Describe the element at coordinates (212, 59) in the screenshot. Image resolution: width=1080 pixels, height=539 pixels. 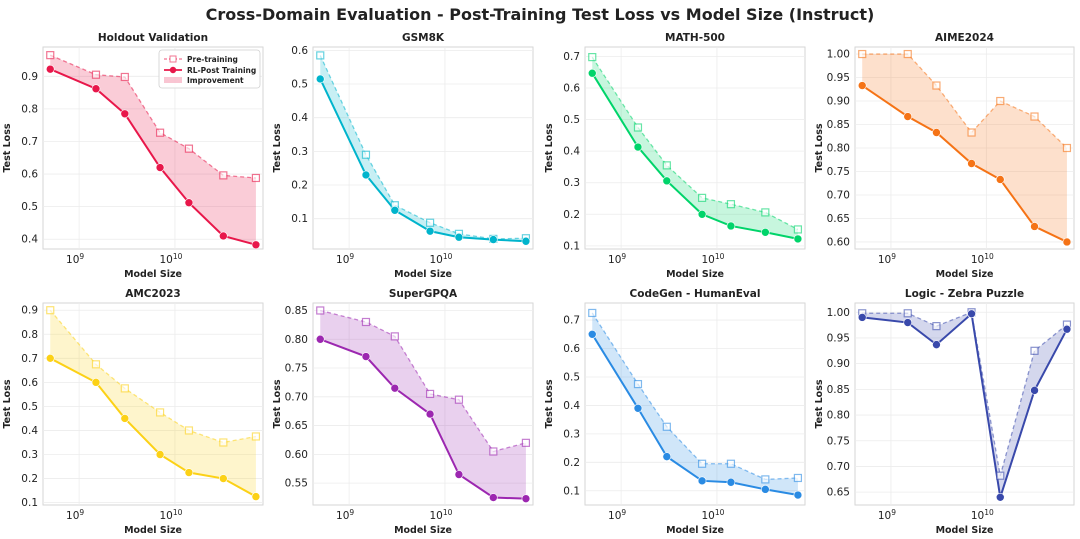
I see `legend-pre-label: Pre-training` at that location.